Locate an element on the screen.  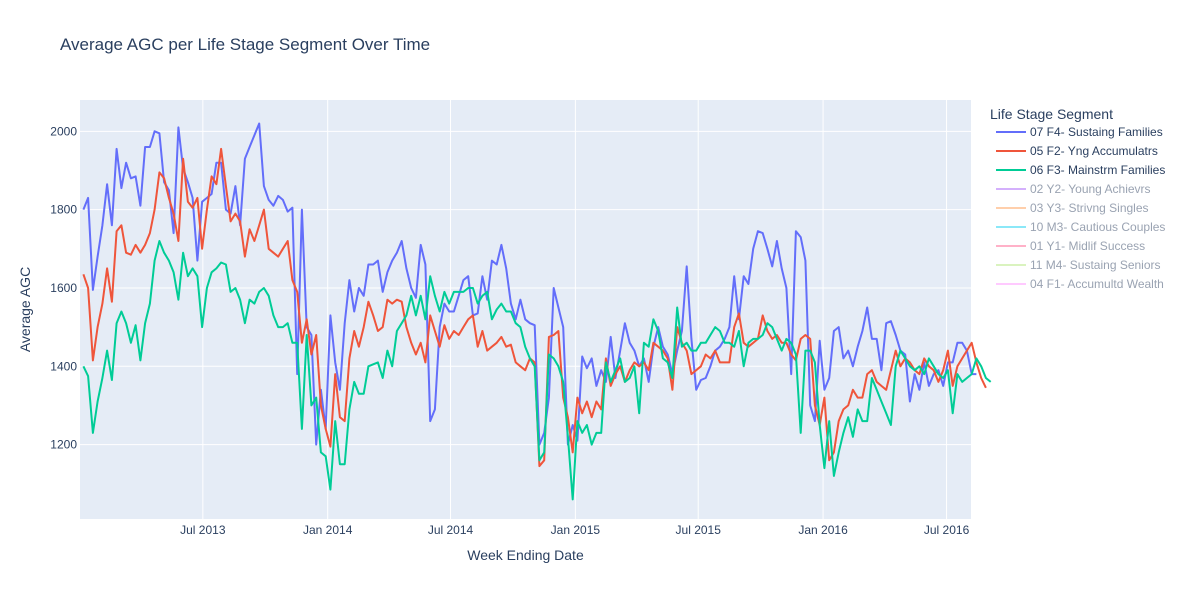
y-tick-label: 1400 is located at coordinates (63, 366).